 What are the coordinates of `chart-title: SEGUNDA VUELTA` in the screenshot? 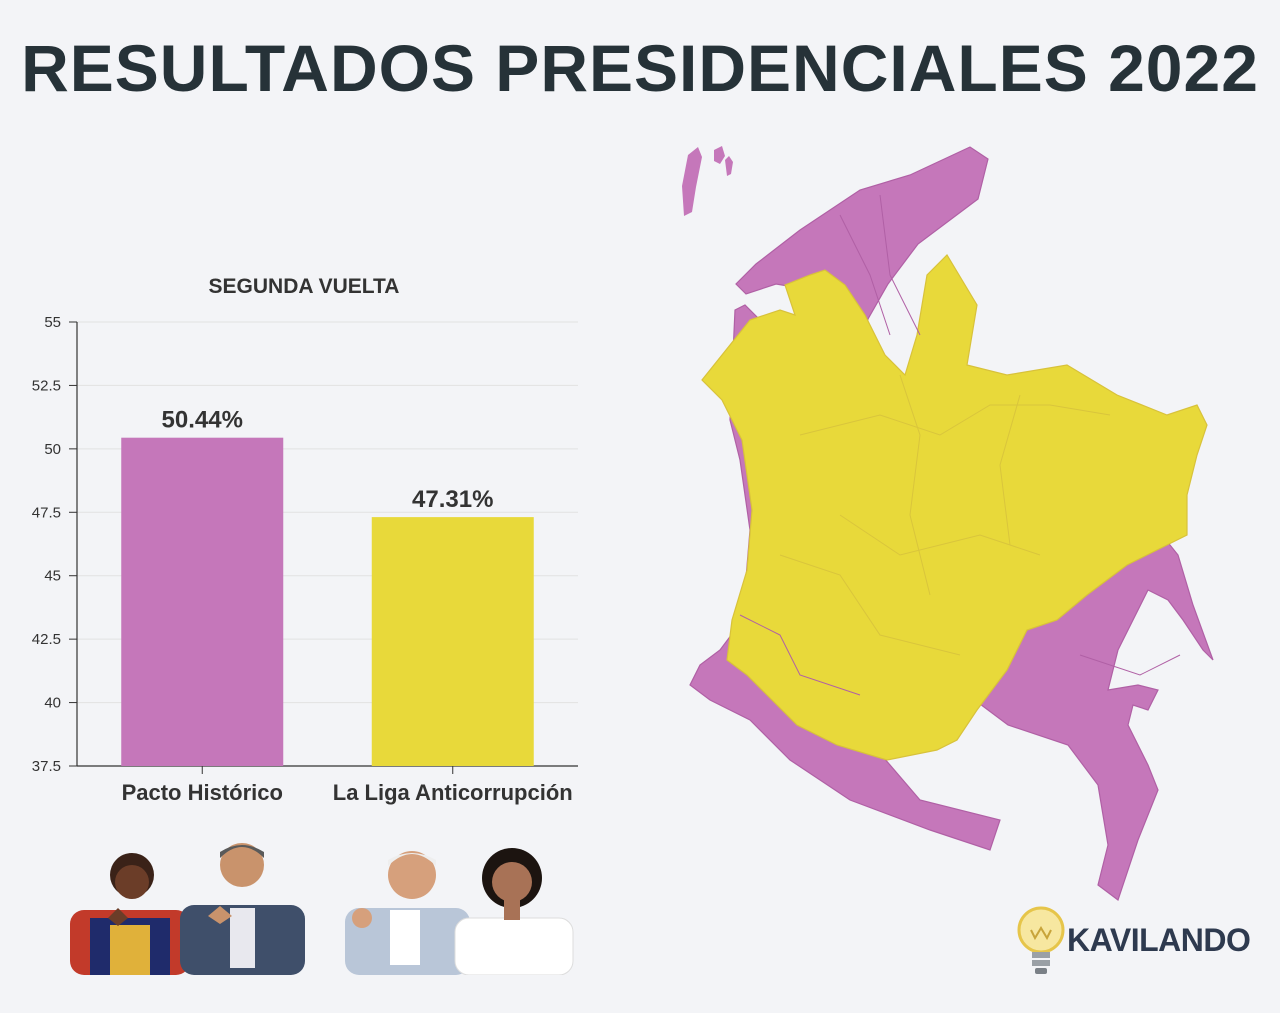 It's located at (304, 286).